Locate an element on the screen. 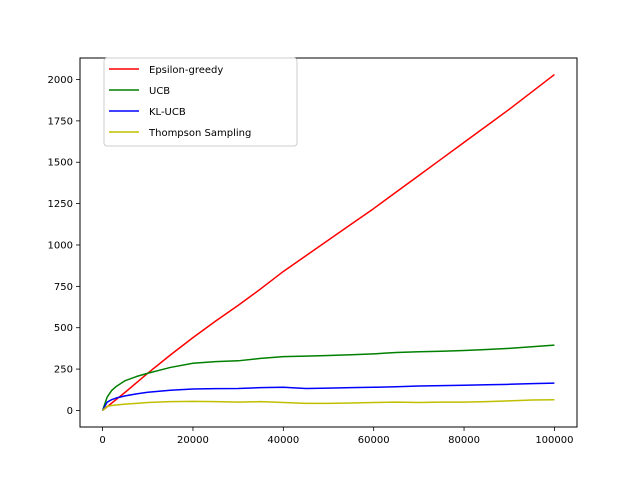 The height and width of the screenshot is (480, 640). y-tick-label: 750 is located at coordinates (63, 287).